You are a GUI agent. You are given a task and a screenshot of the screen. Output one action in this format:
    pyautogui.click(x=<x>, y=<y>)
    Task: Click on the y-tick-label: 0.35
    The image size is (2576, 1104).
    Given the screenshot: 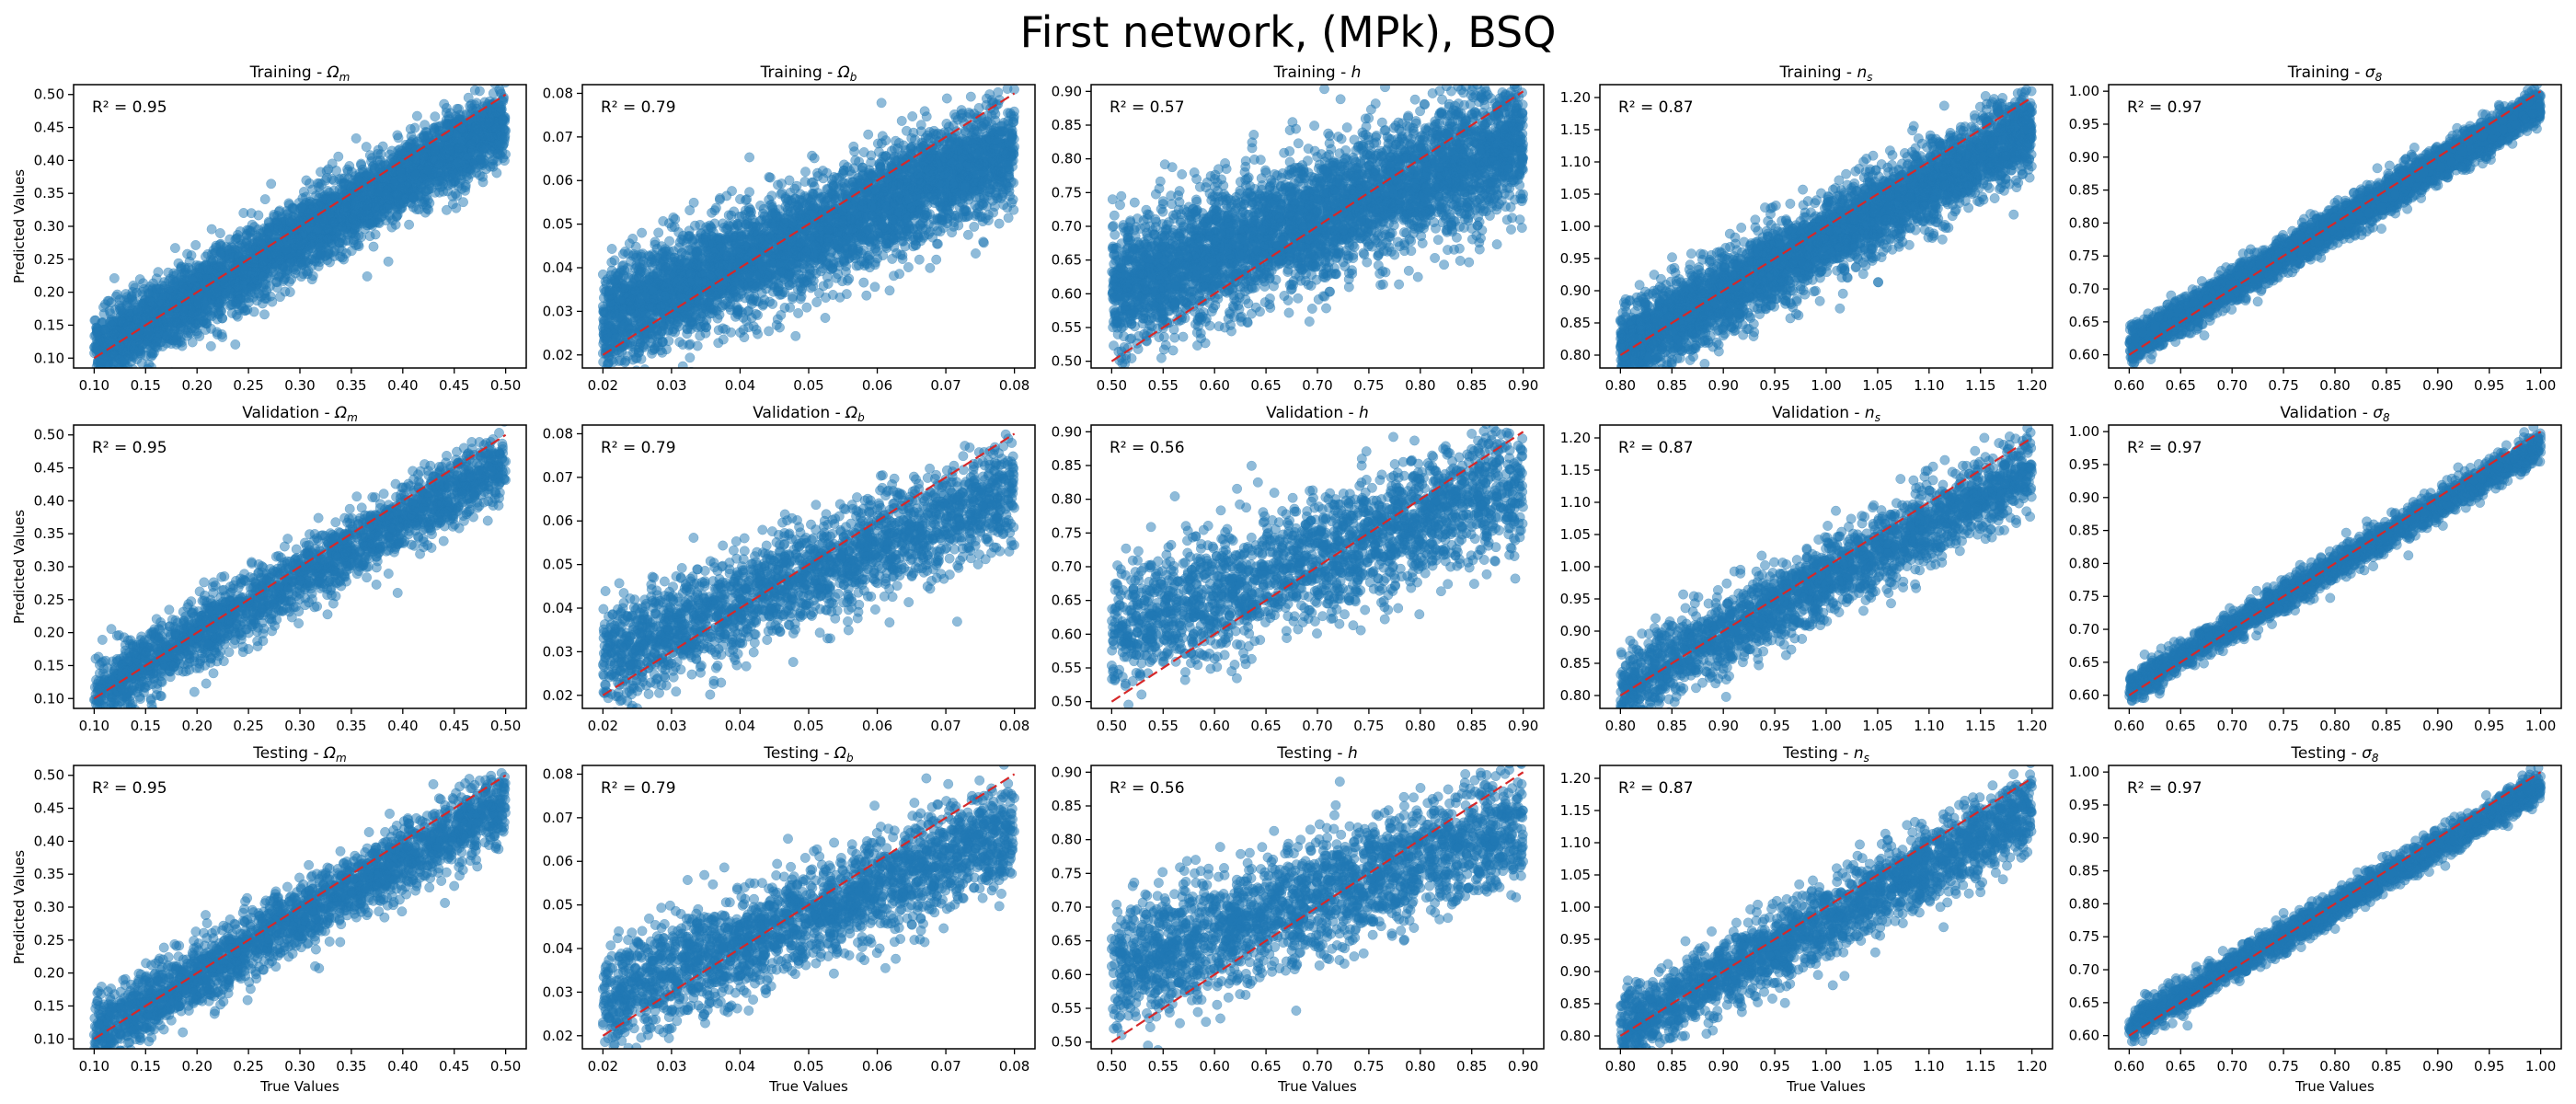 What is the action you would take?
    pyautogui.click(x=49, y=193)
    